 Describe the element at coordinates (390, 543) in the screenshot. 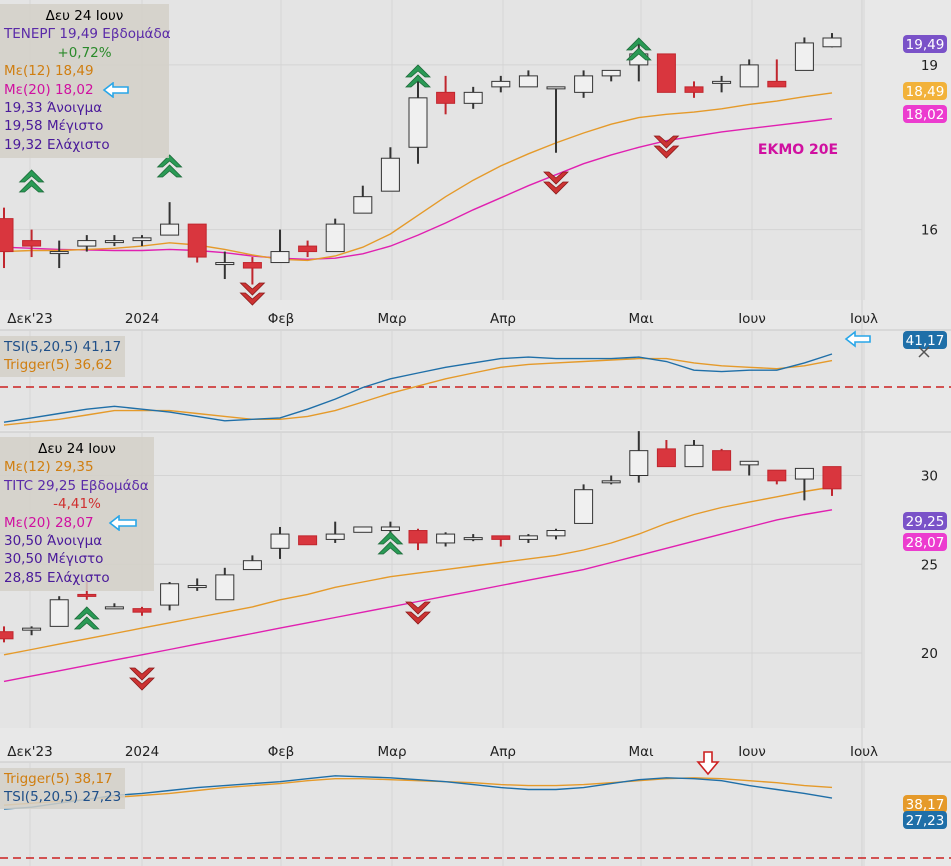

I see `bottom-buy-signal-icon` at that location.